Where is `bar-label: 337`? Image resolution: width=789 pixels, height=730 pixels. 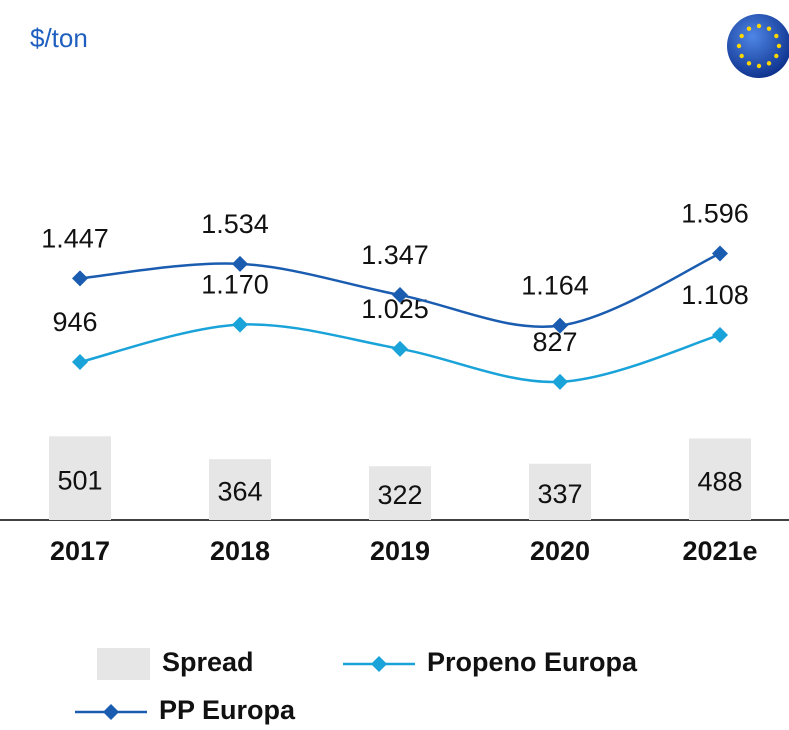
bar-label: 337 is located at coordinates (559, 494).